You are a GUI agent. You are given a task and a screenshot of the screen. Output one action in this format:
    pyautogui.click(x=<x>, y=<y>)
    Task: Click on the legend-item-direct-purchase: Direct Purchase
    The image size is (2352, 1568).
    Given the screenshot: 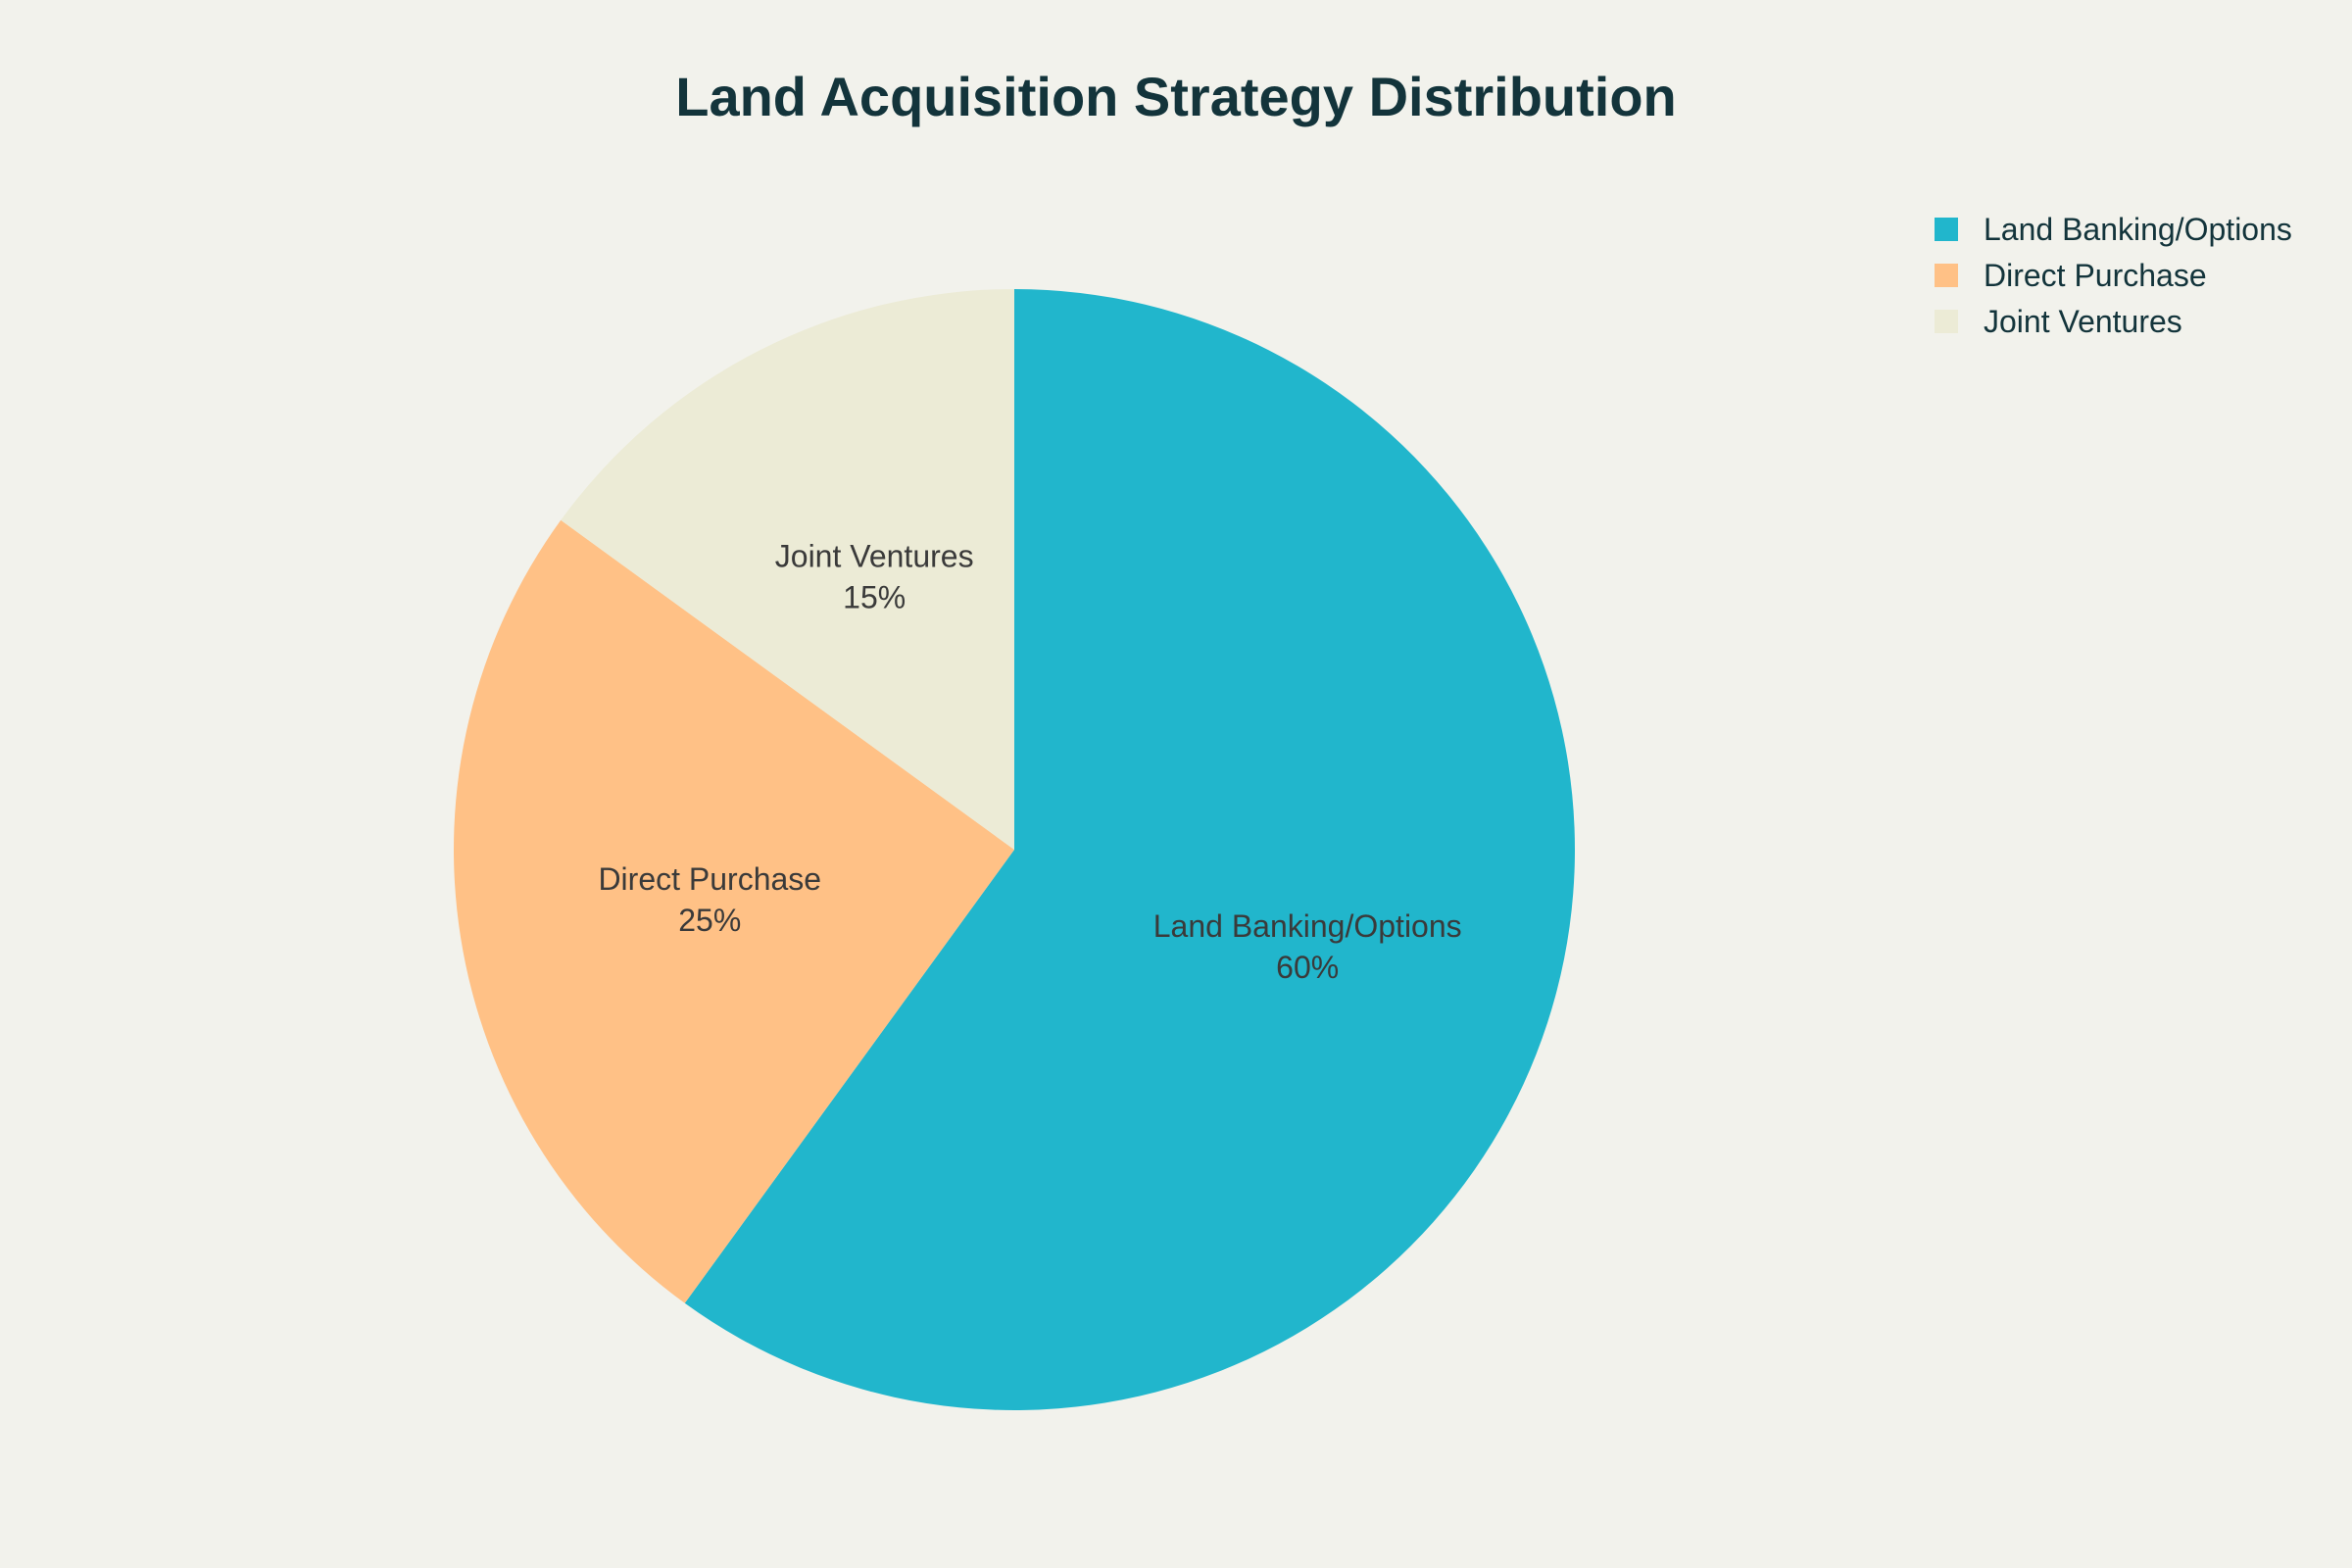 What is the action you would take?
    pyautogui.click(x=2071, y=275)
    